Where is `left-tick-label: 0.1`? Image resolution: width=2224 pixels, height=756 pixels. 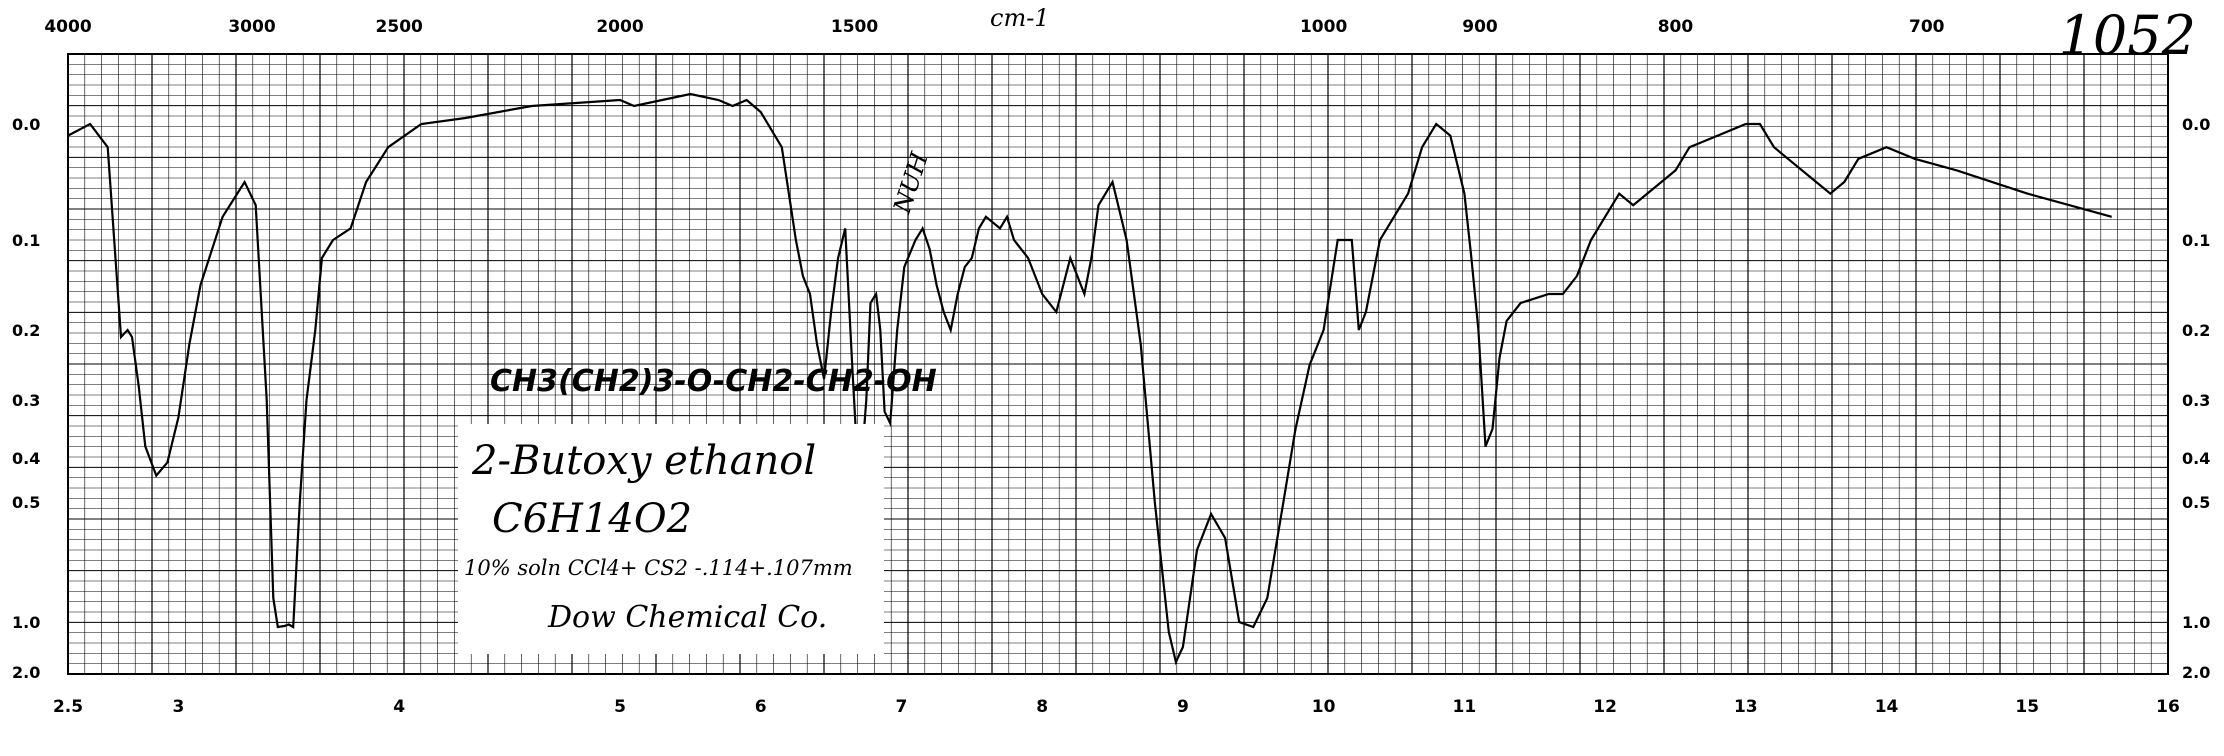
left-tick-label: 0.1 is located at coordinates (26, 240).